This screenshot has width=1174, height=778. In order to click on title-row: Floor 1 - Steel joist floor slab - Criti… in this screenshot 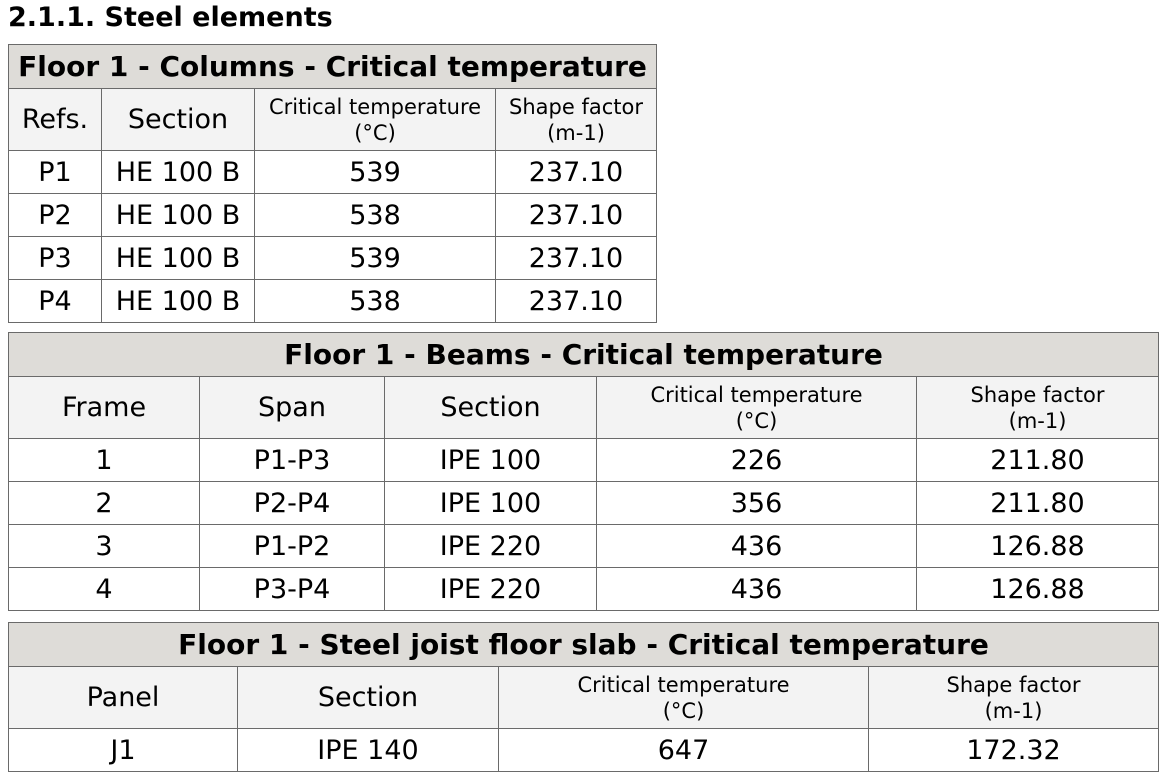, I will do `click(583, 644)`.